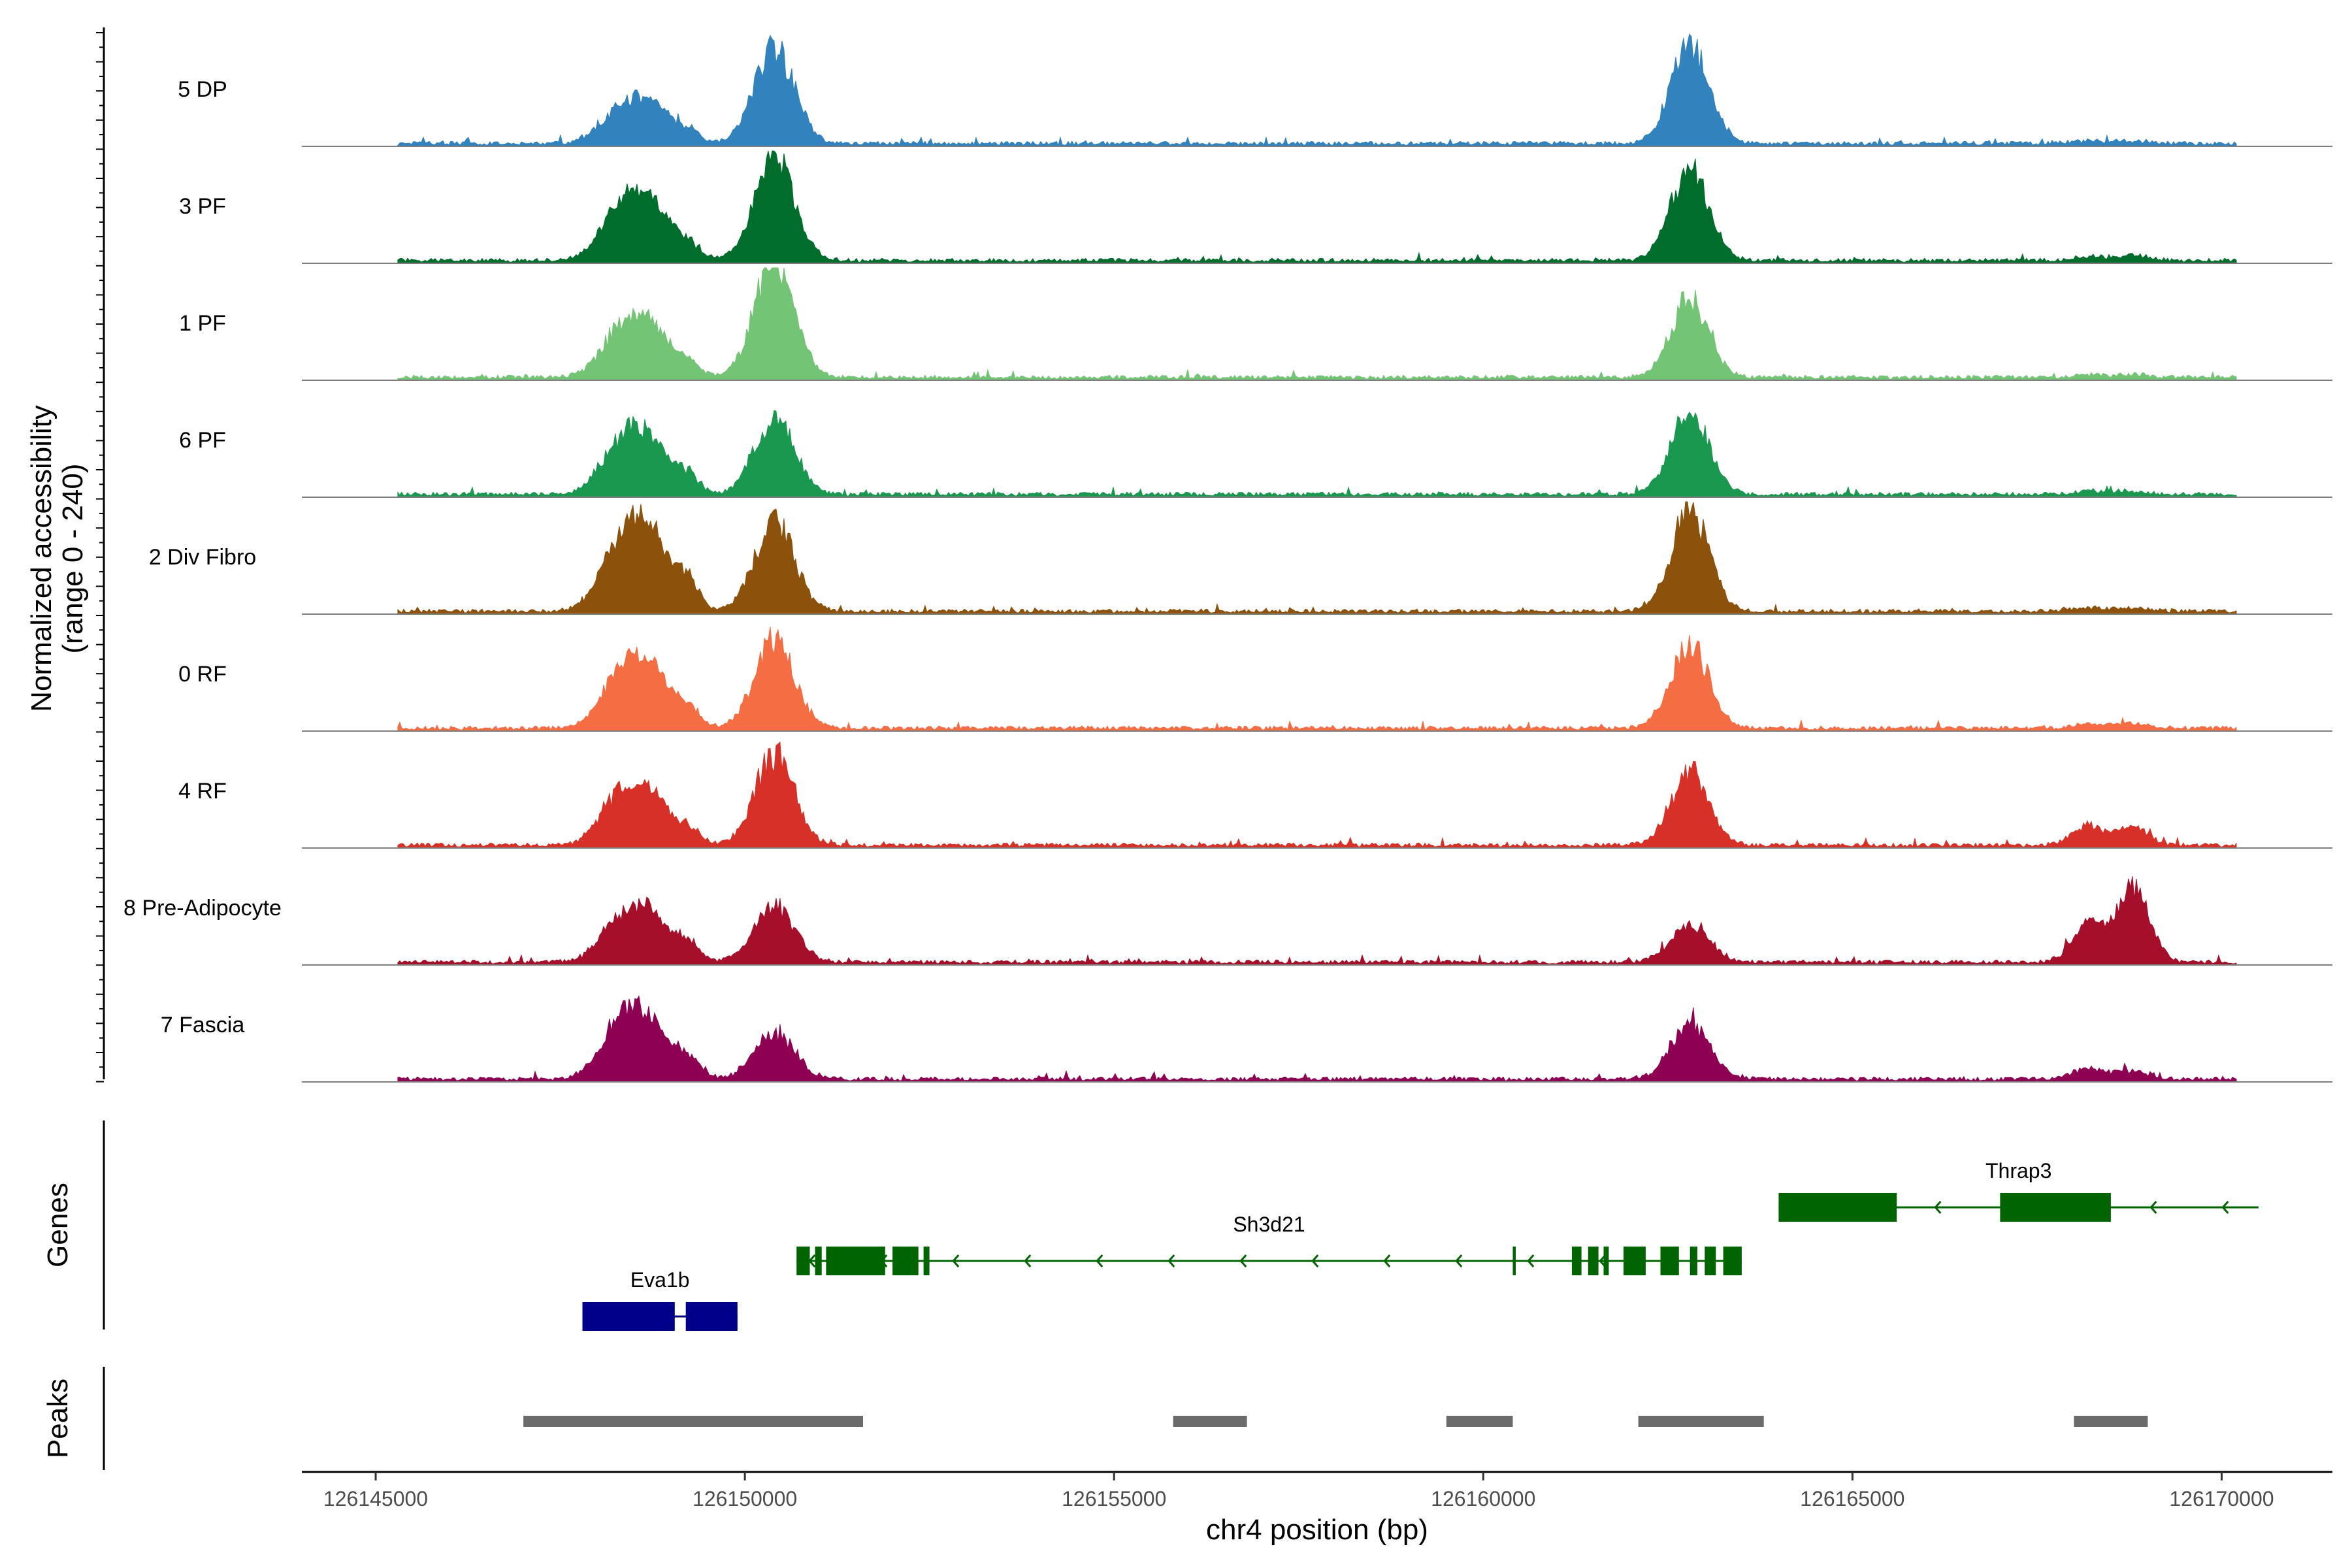 The width and height of the screenshot is (2352, 1568). I want to click on track-4: 6 PF, so click(1255, 454).